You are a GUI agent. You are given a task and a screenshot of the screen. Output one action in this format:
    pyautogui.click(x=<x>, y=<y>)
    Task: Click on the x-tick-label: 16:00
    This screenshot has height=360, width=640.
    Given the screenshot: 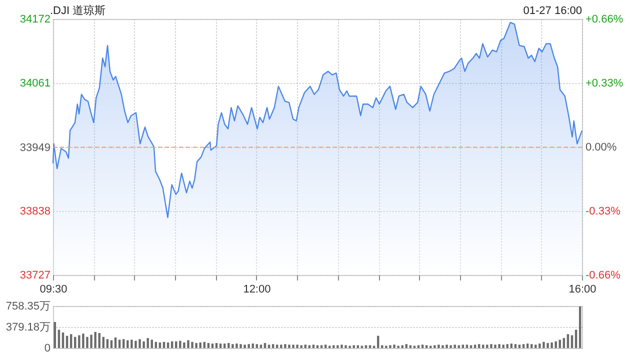 What is the action you would take?
    pyautogui.click(x=582, y=290)
    